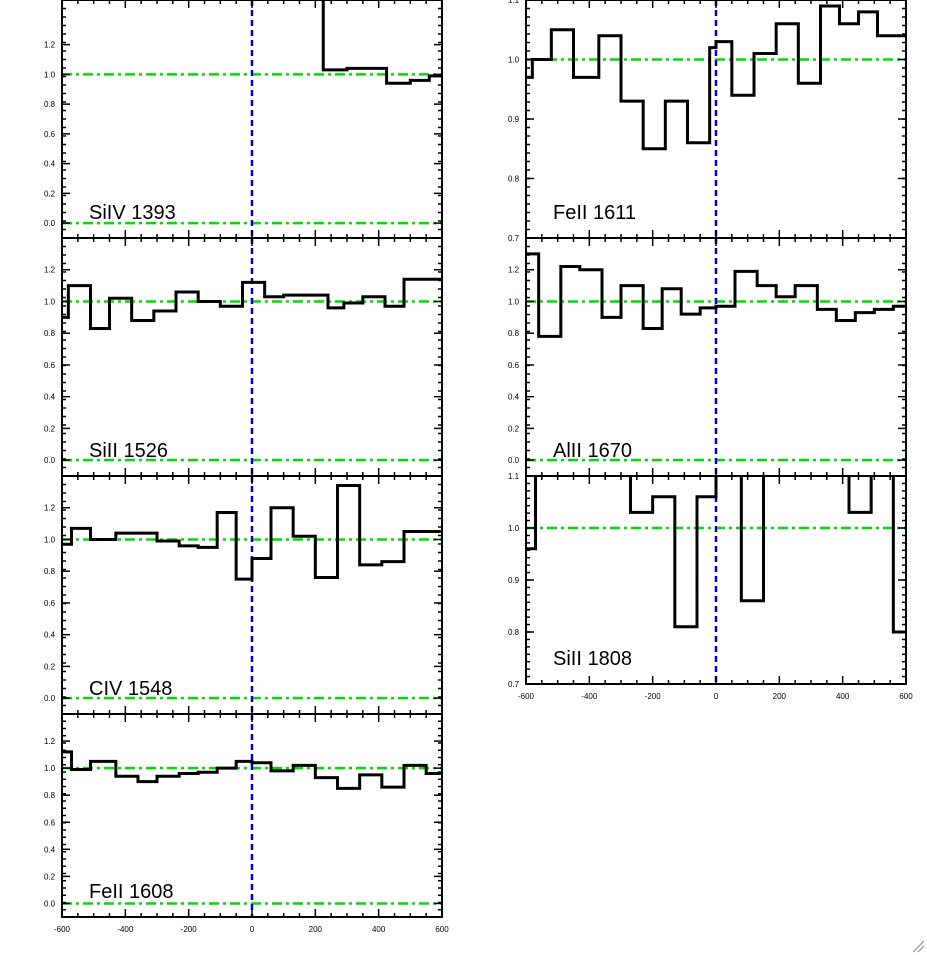 Image resolution: width=927 pixels, height=955 pixels. I want to click on panel-label-siiv-1393: SiIV 1393, so click(132, 213).